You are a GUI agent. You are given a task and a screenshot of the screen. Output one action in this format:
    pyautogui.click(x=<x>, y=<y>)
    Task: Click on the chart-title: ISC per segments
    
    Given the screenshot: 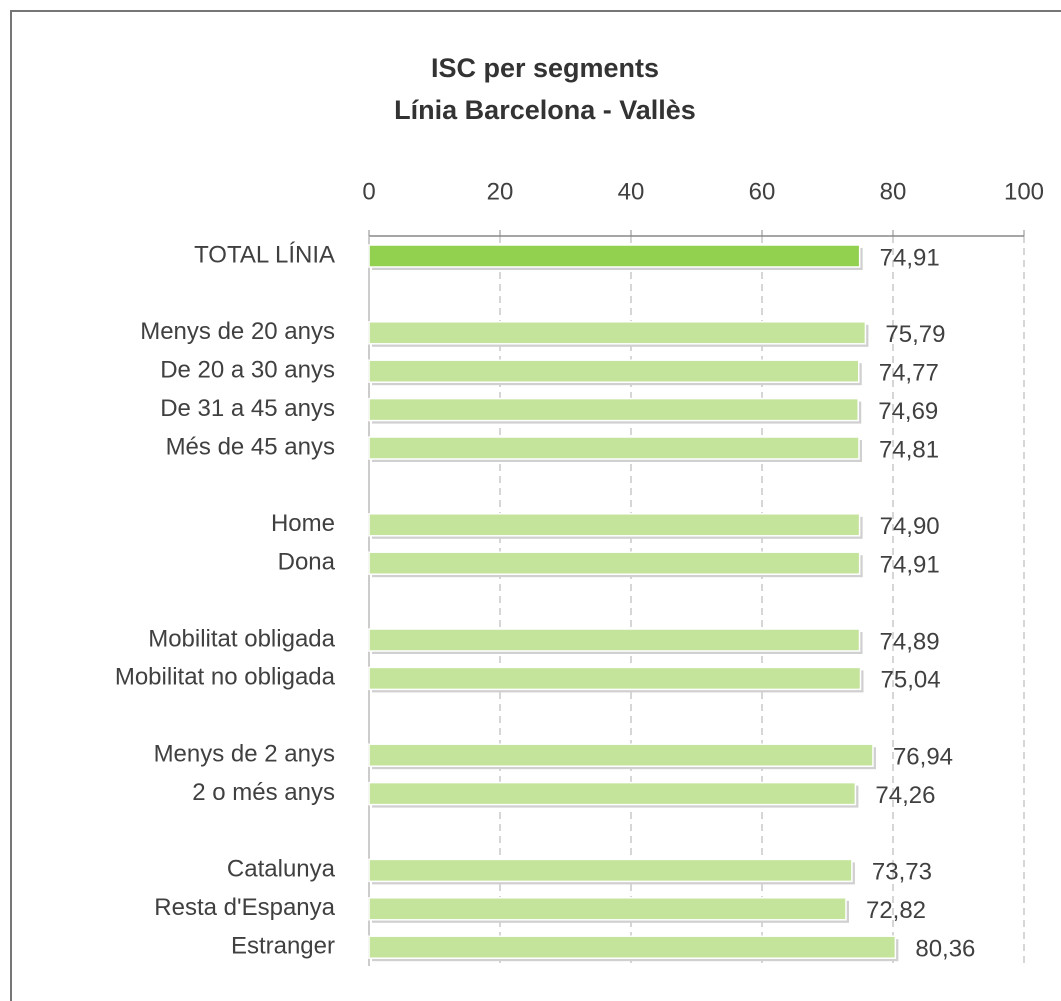 What is the action you would take?
    pyautogui.click(x=545, y=68)
    